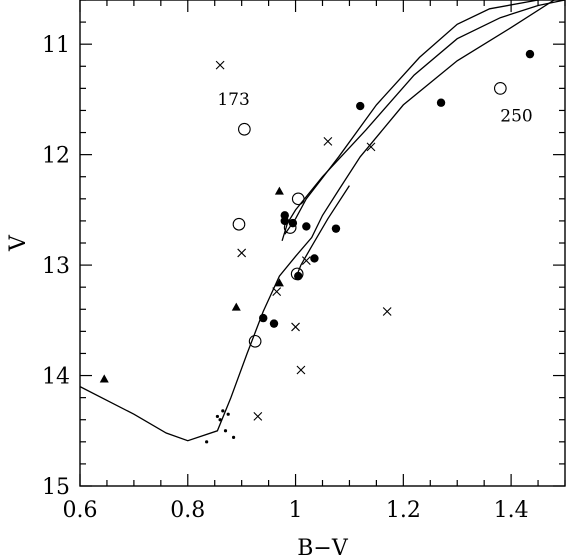  I want to click on x-tick-label: 0.6, so click(80, 510).